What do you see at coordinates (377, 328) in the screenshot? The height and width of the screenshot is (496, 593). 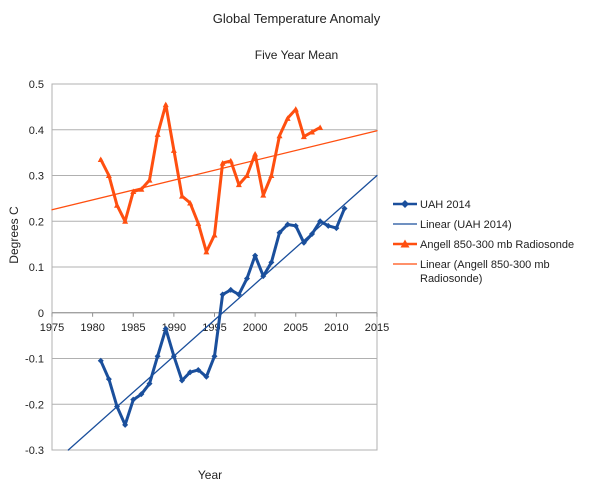 I see `x-tick-label: 2015` at bounding box center [377, 328].